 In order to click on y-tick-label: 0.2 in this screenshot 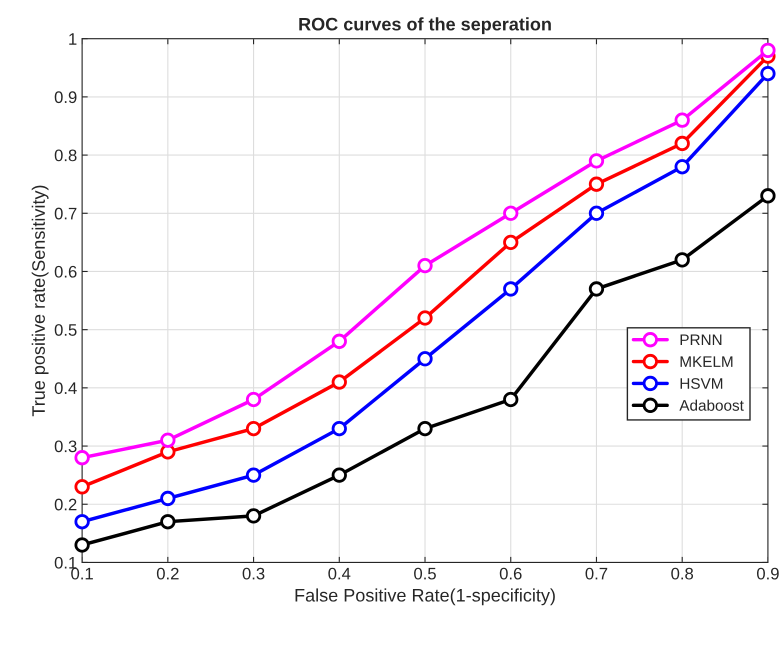, I will do `click(65, 504)`.